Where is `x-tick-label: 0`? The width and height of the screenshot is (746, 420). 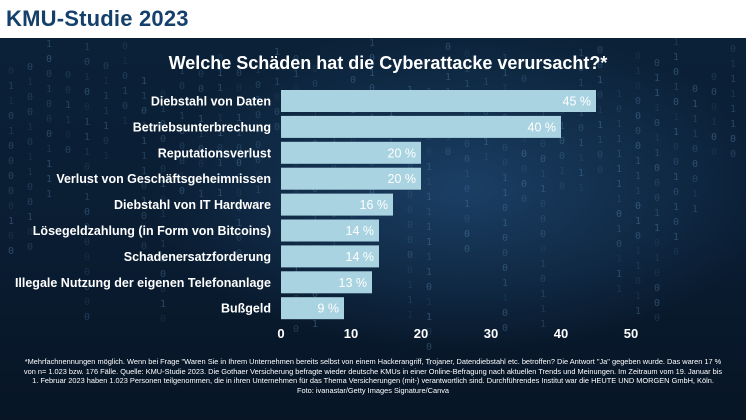 x-tick-label: 0 is located at coordinates (280, 333).